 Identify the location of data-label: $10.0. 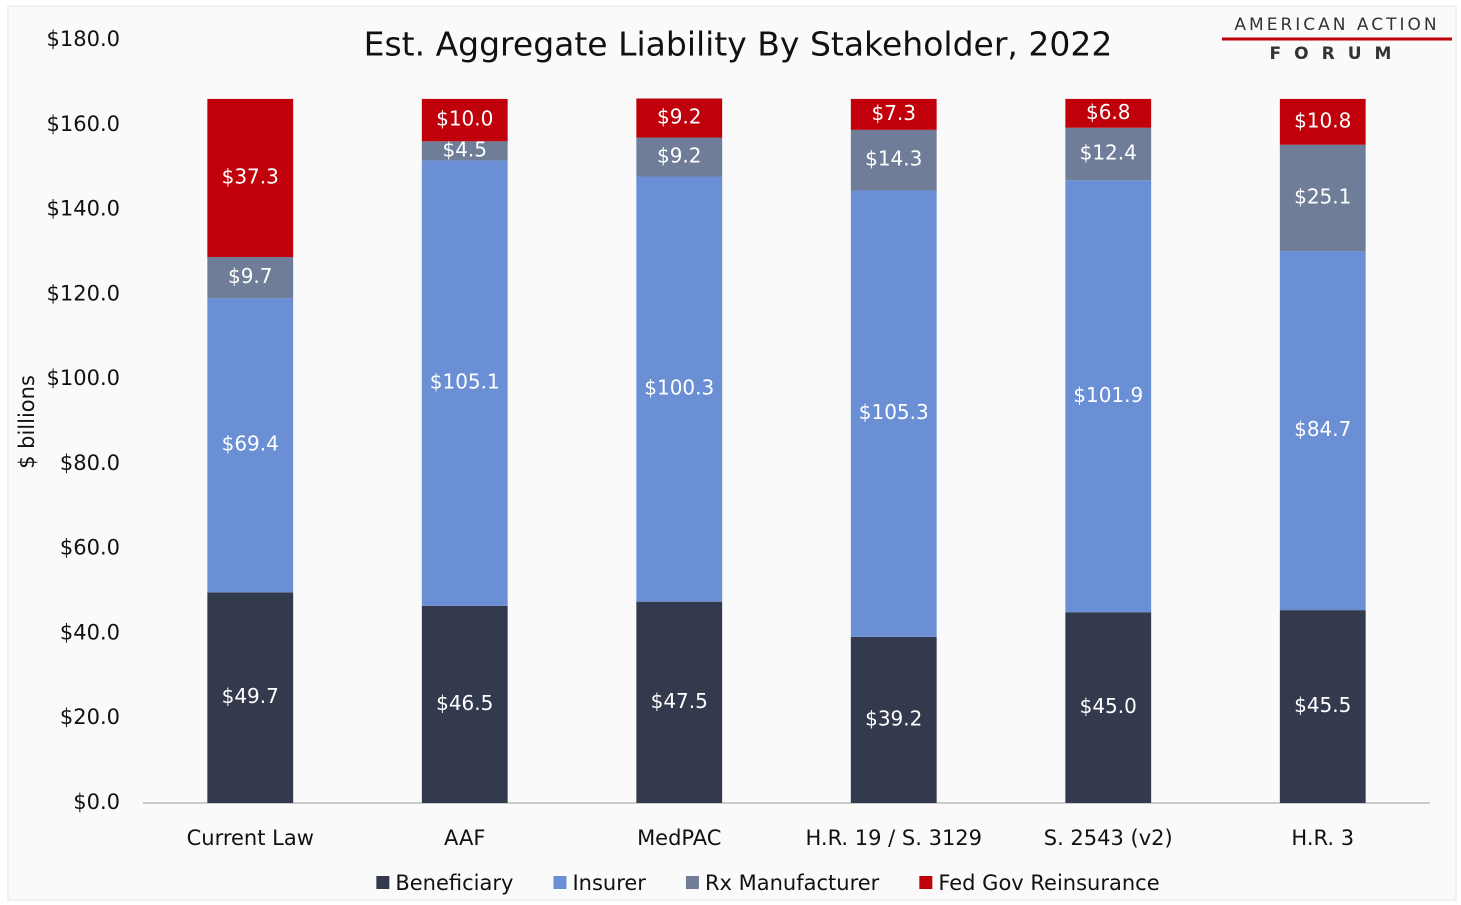
(464, 119).